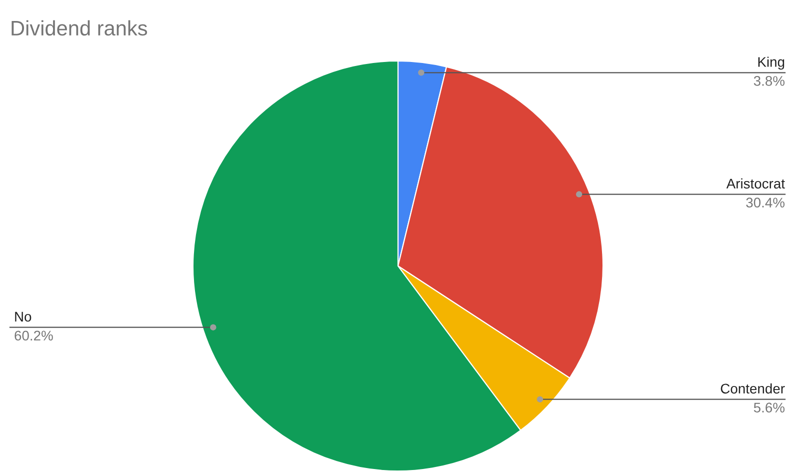 The image size is (800, 476). Describe the element at coordinates (752, 388) in the screenshot. I see `slice-label: Contender` at that location.